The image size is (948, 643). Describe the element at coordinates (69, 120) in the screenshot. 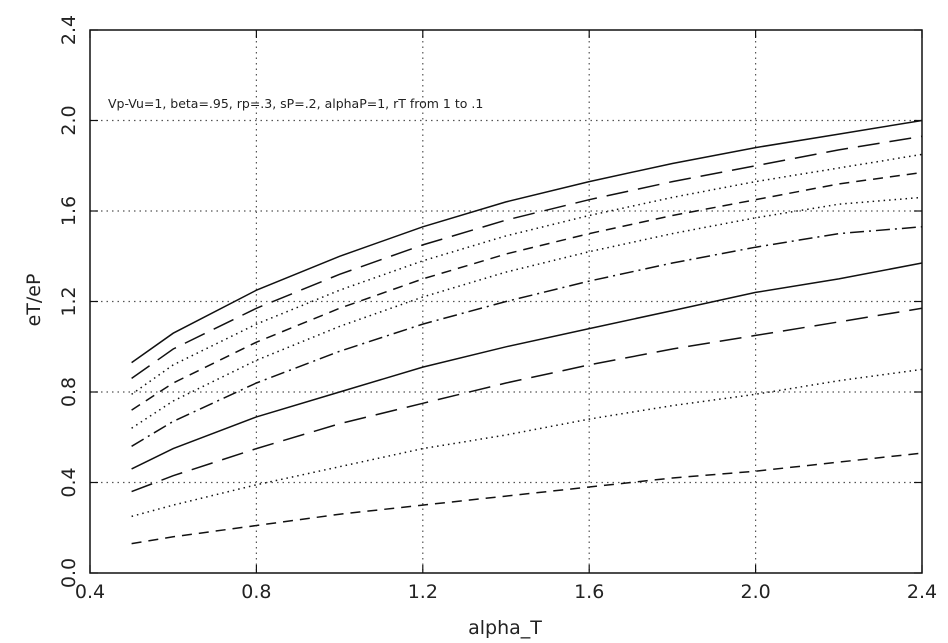

I see `y-tick-label: 2.0` at that location.